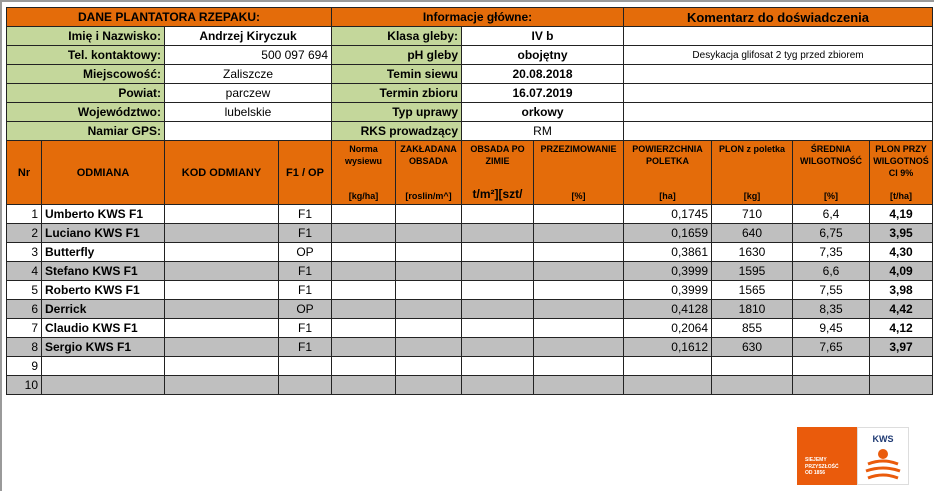  Describe the element at coordinates (542, 55) in the screenshot. I see `info-value: obojętny` at that location.